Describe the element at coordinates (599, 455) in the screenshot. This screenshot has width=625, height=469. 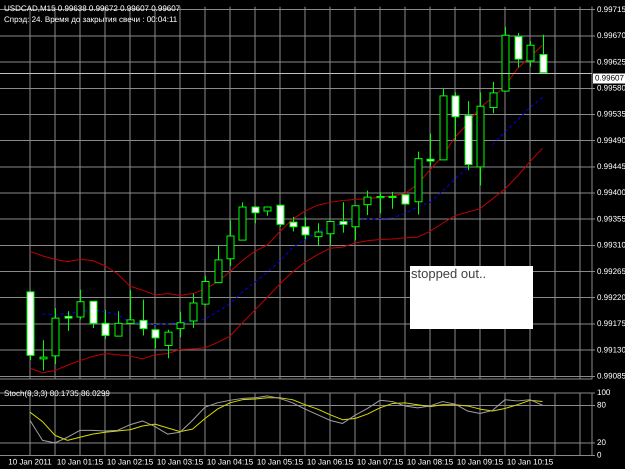
I see `y-tick-label: 0` at that location.